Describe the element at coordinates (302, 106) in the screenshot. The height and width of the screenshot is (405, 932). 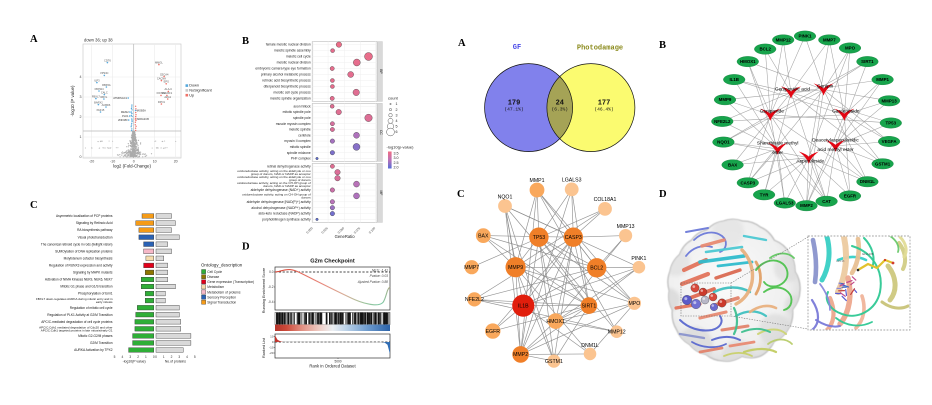
I see `svg-text: axon hillock` at that location.